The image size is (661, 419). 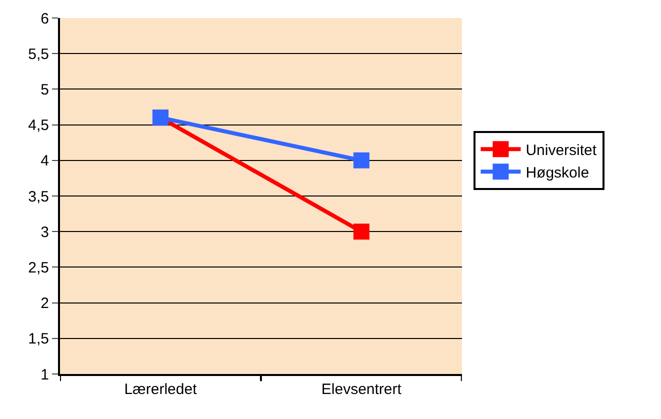 I want to click on y-tick-label: 1,5, so click(x=38, y=339).